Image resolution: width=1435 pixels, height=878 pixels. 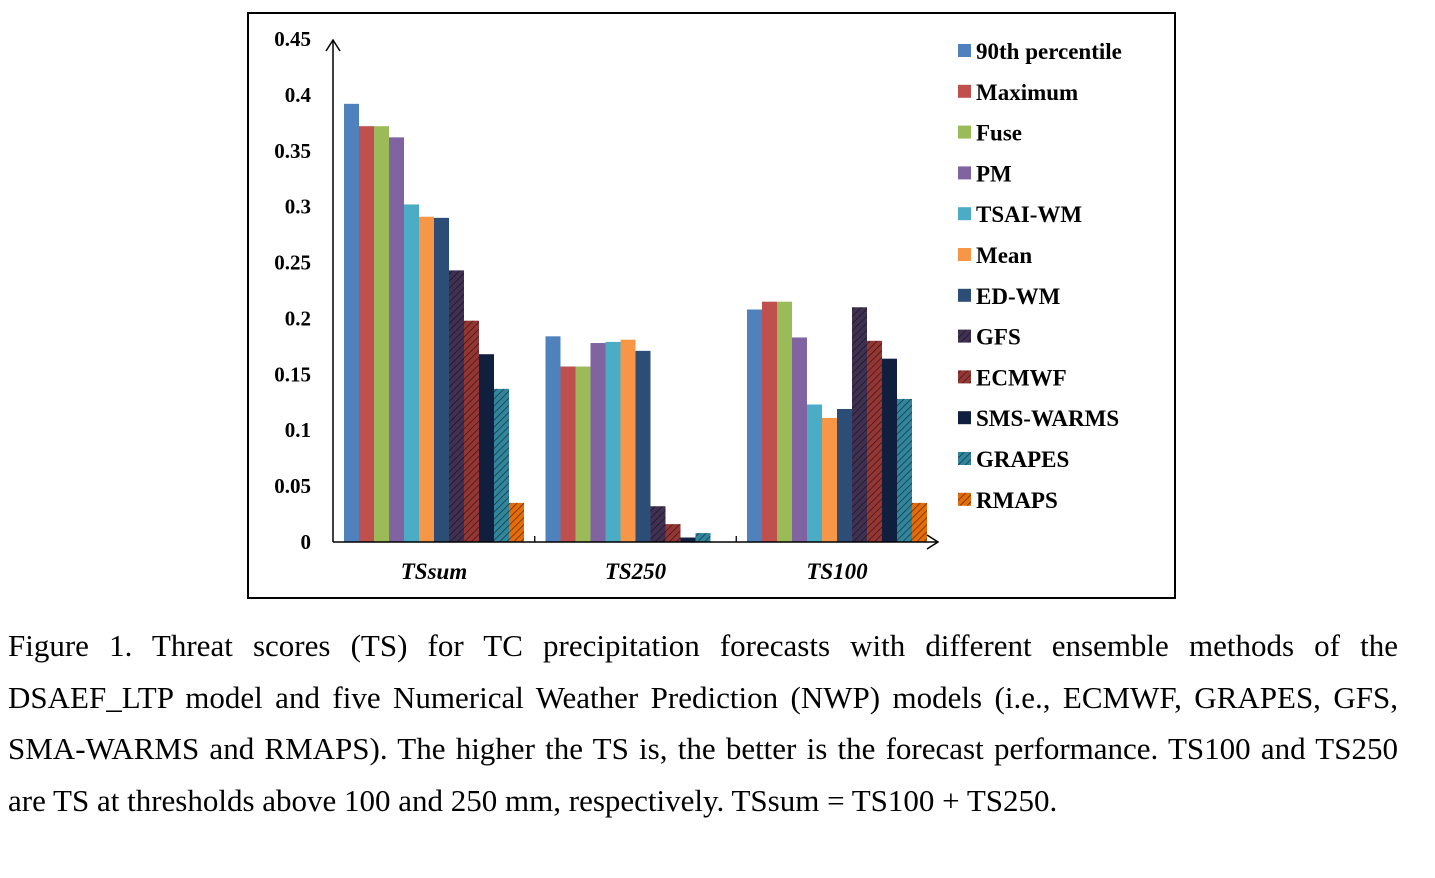 What do you see at coordinates (1004, 255) in the screenshot?
I see `legend-label: Mean` at bounding box center [1004, 255].